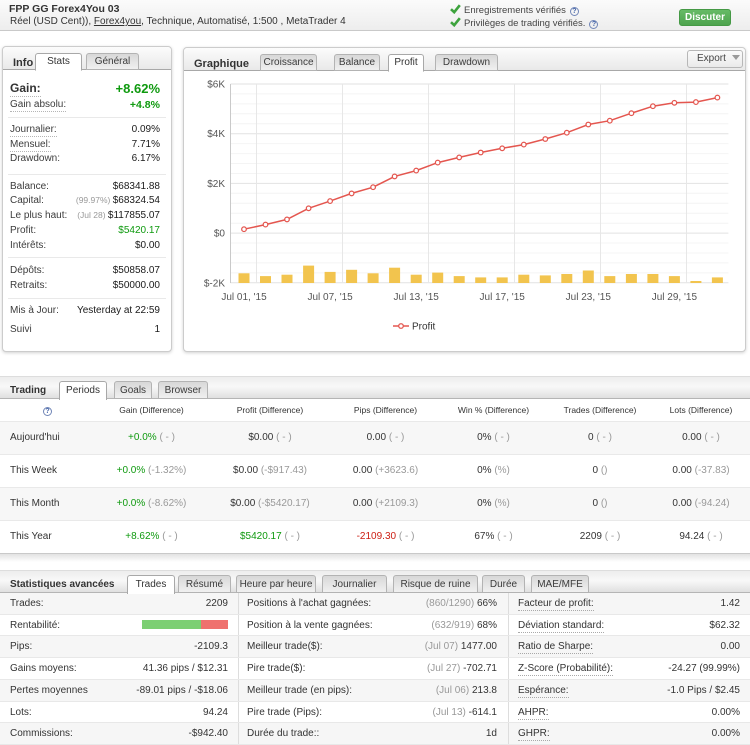 The image size is (750, 745). Describe the element at coordinates (589, 297) in the screenshot. I see `svg-text: Jul 23, '15` at that location.